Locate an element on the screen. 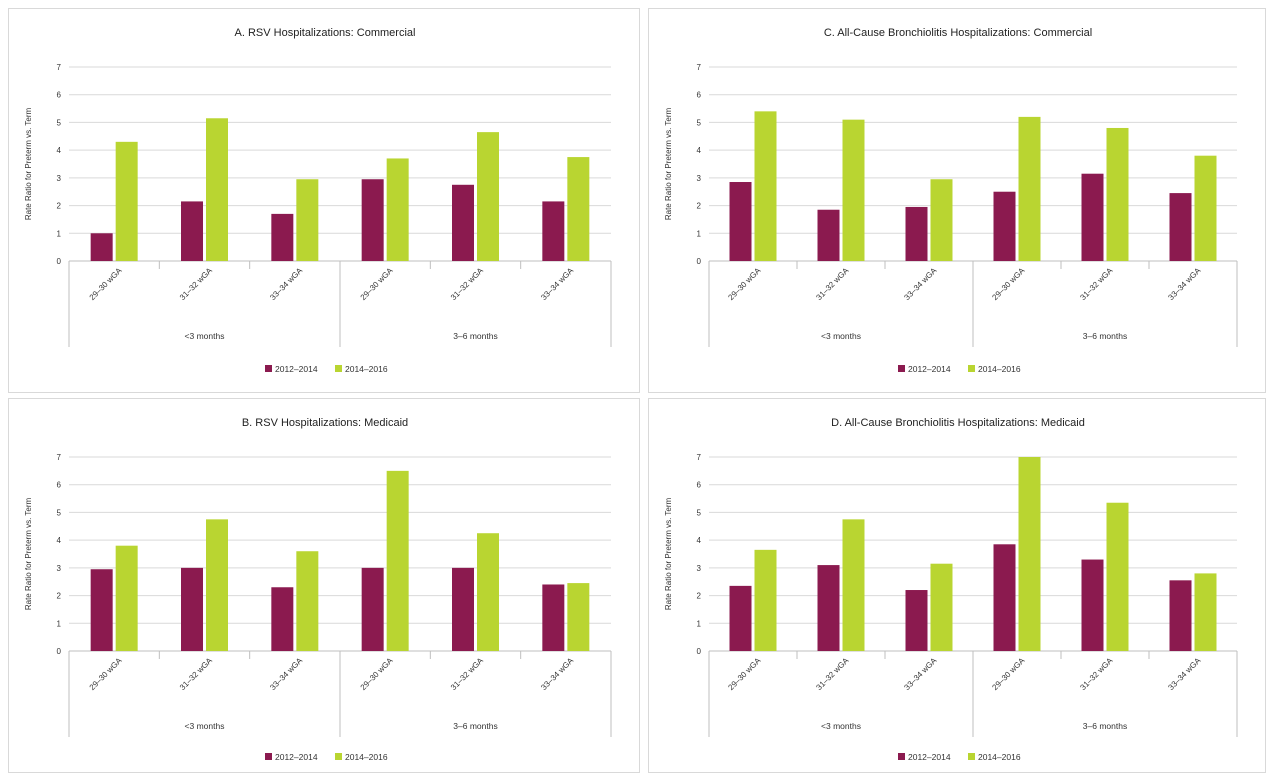  chart-a-y-tick-label: 5 is located at coordinates (59, 122).